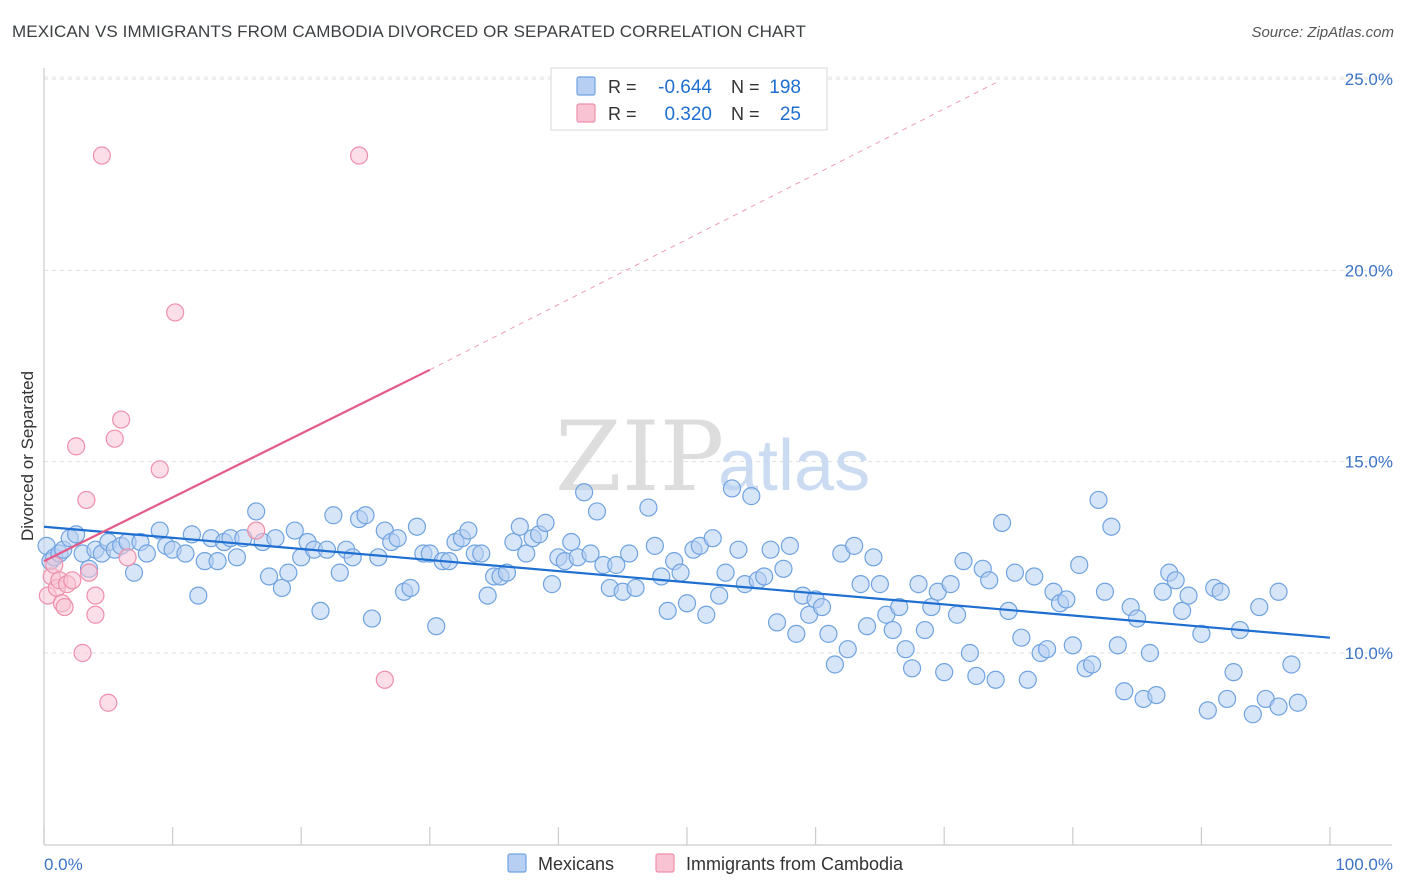 This screenshot has width=1406, height=892. I want to click on legend-r-label-1: R =, so click(622, 87).